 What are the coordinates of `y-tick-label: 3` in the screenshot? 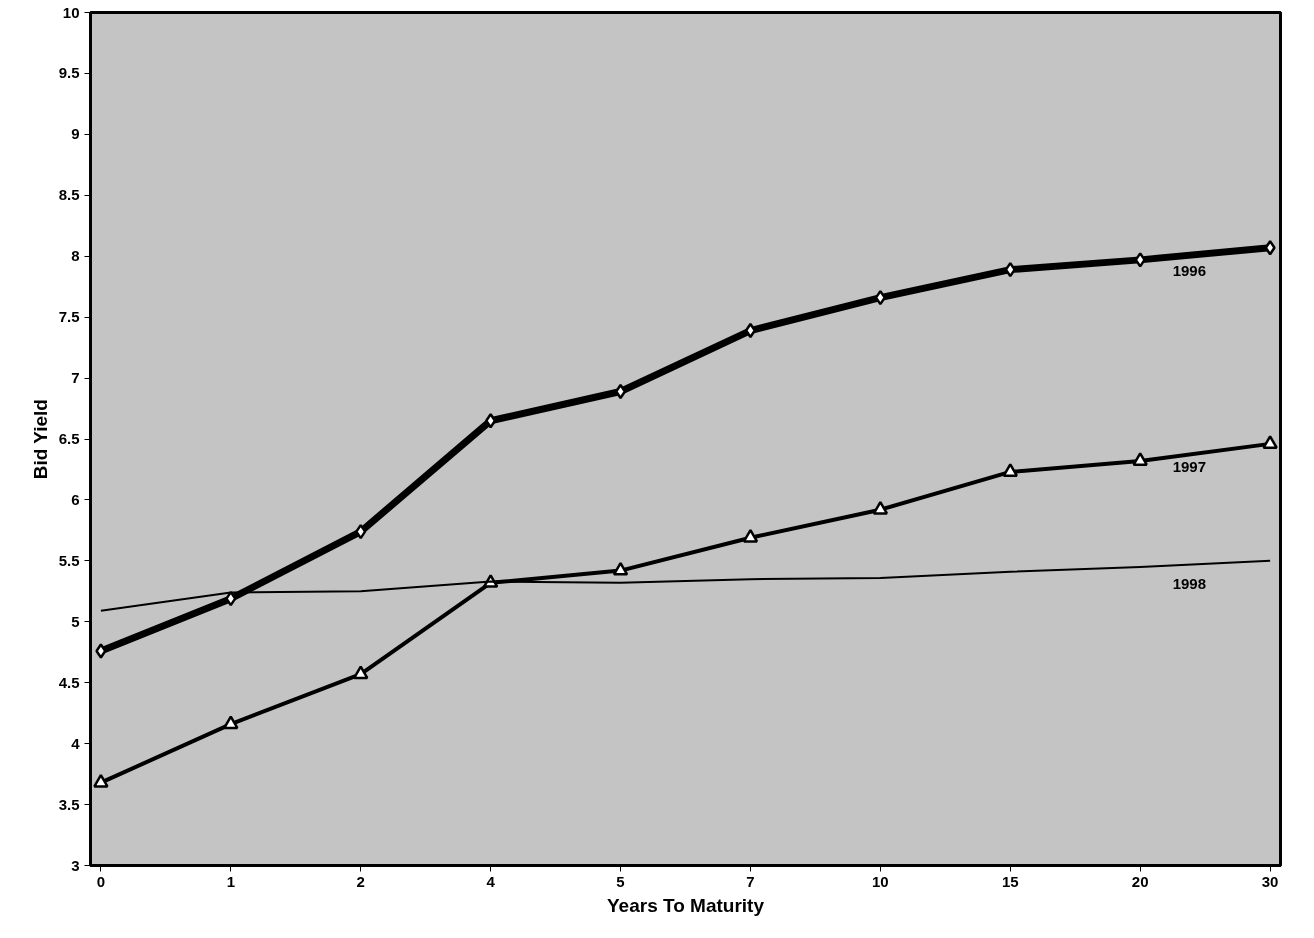 It's located at (75, 865).